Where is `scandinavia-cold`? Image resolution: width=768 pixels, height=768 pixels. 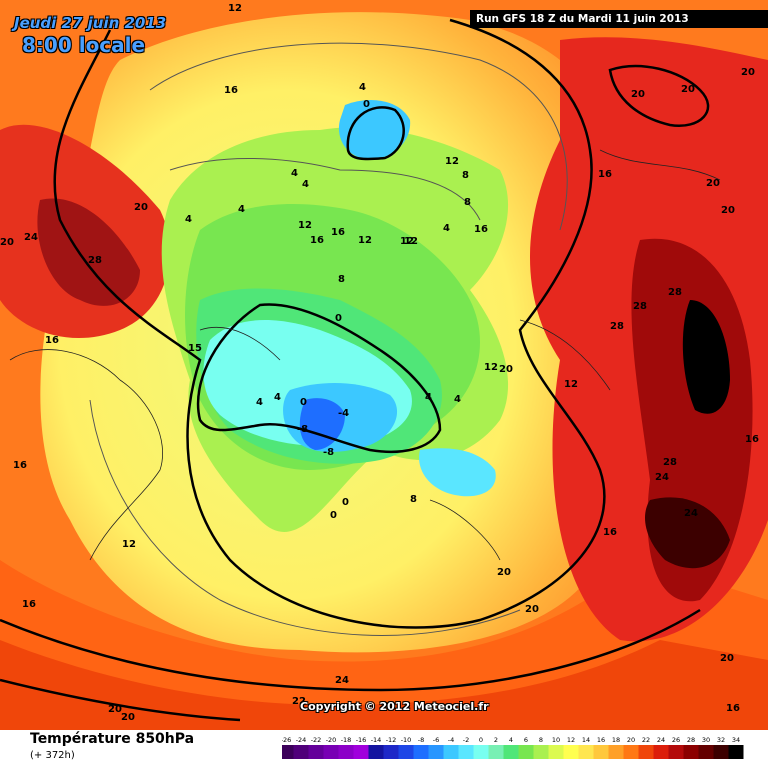 scandinavia-cold is located at coordinates (457, 472).